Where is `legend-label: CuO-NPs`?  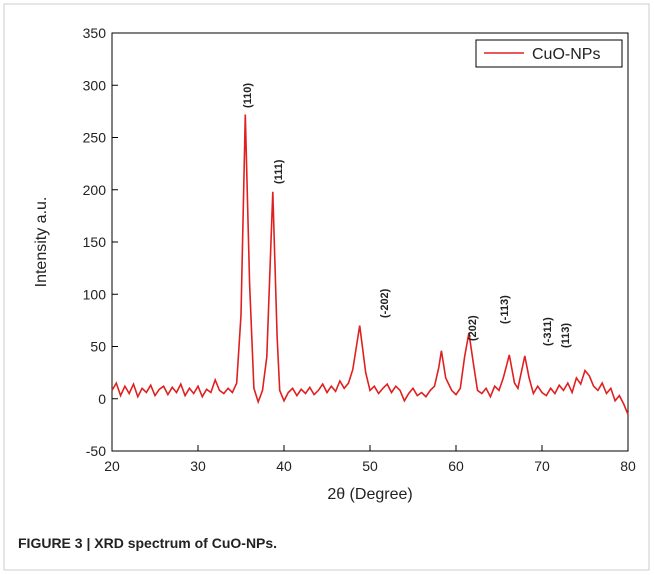
legend-label: CuO-NPs is located at coordinates (566, 54).